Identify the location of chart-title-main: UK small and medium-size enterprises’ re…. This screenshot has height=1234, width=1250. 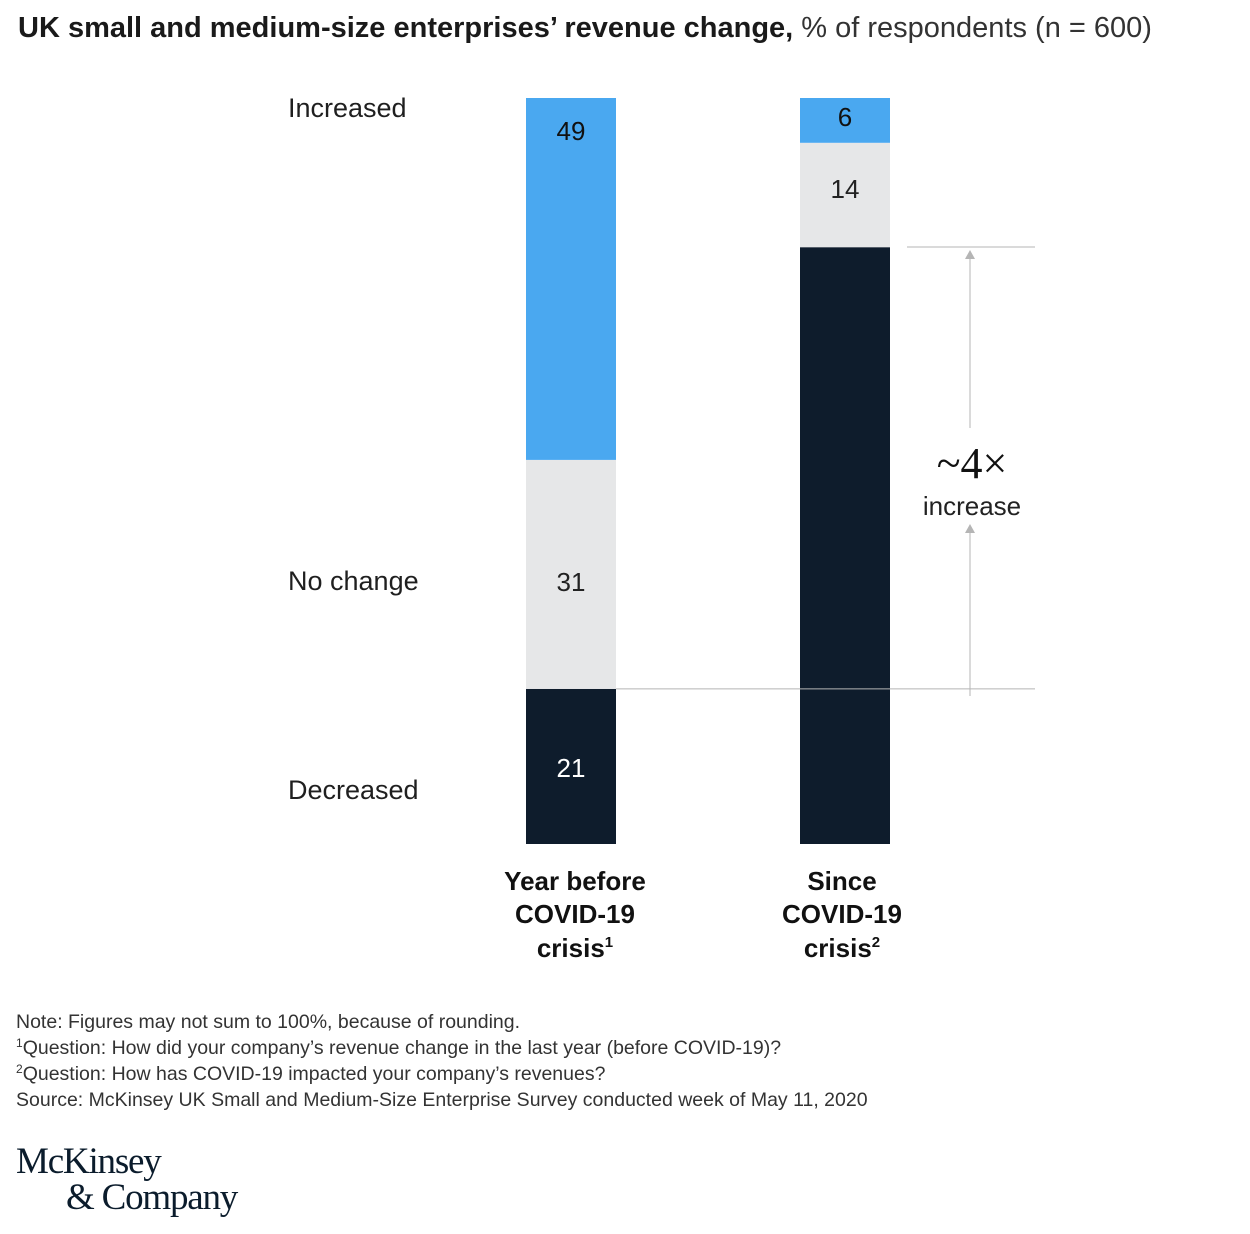
(406, 28).